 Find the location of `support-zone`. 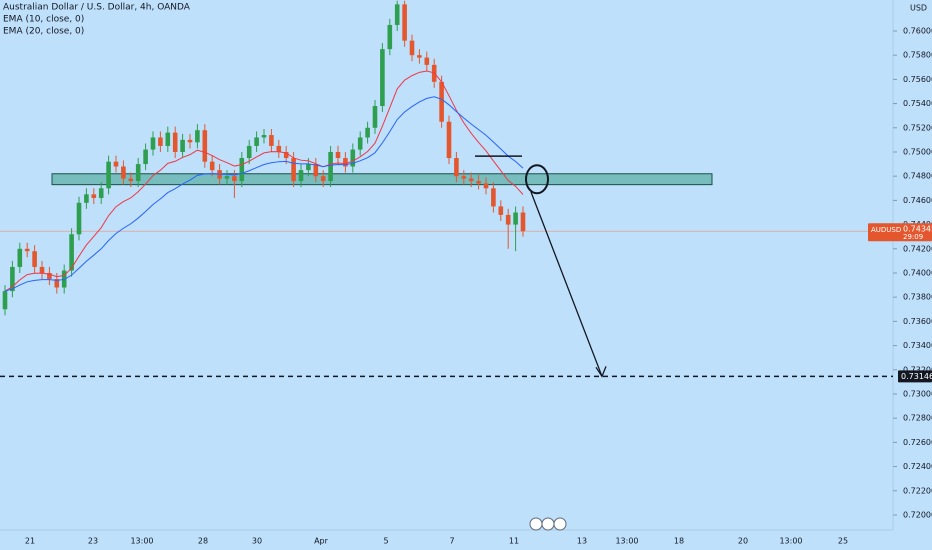

support-zone is located at coordinates (382, 179).